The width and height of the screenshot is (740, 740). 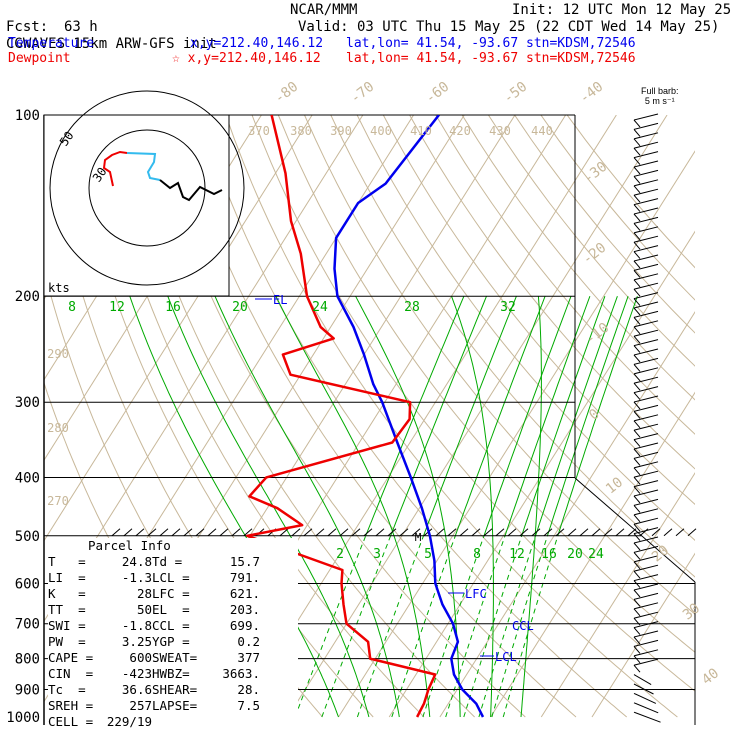 What do you see at coordinates (140, 657) in the screenshot?
I see `parcel-info-value: 600` at bounding box center [140, 657].